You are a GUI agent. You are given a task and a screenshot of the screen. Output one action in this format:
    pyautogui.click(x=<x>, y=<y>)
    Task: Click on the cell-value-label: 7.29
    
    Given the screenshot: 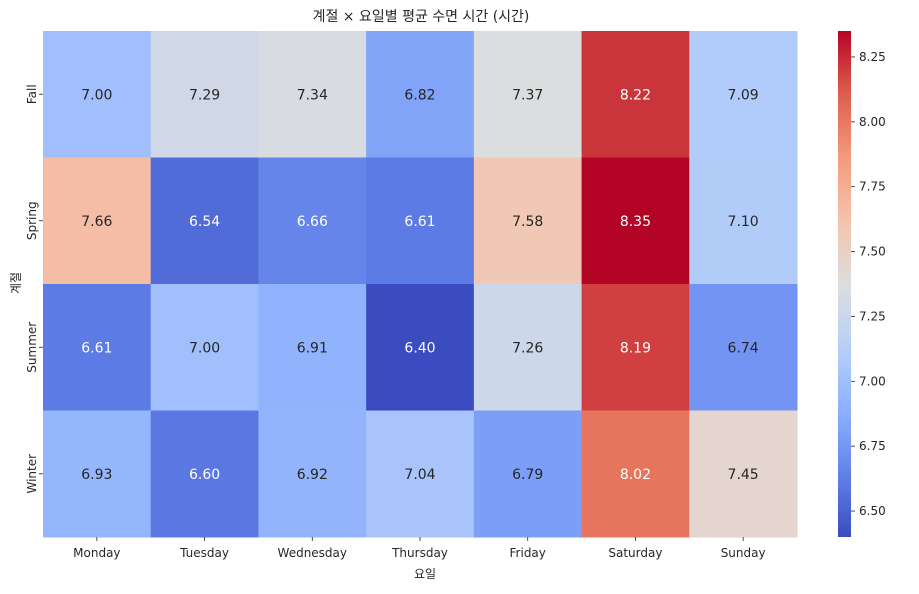 What is the action you would take?
    pyautogui.click(x=204, y=95)
    